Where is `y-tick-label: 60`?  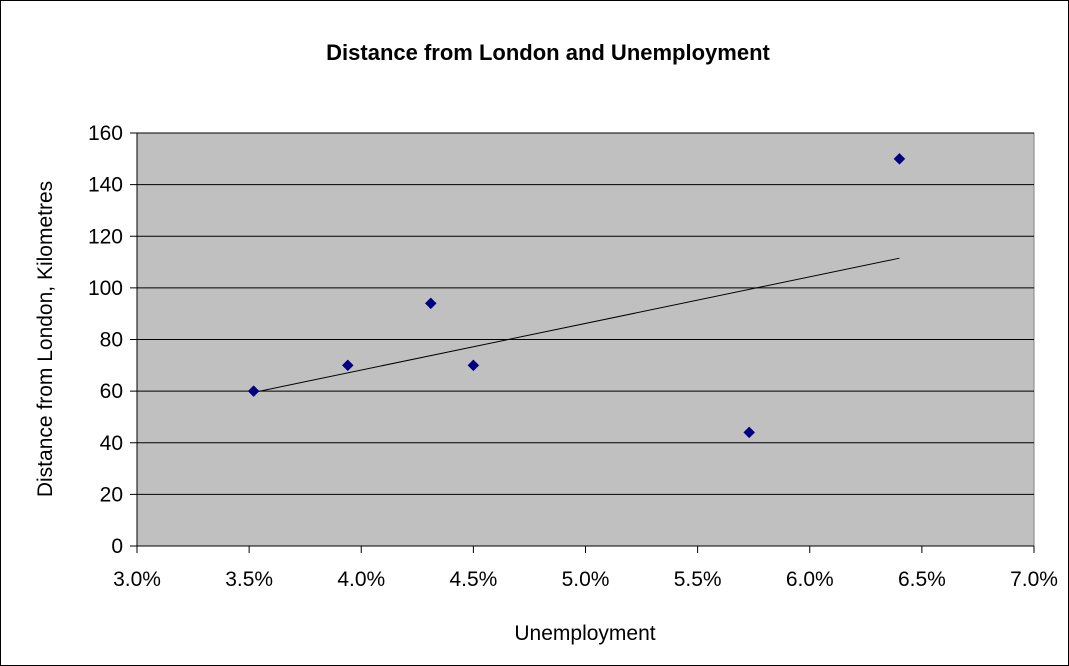 y-tick-label: 60 is located at coordinates (111, 391).